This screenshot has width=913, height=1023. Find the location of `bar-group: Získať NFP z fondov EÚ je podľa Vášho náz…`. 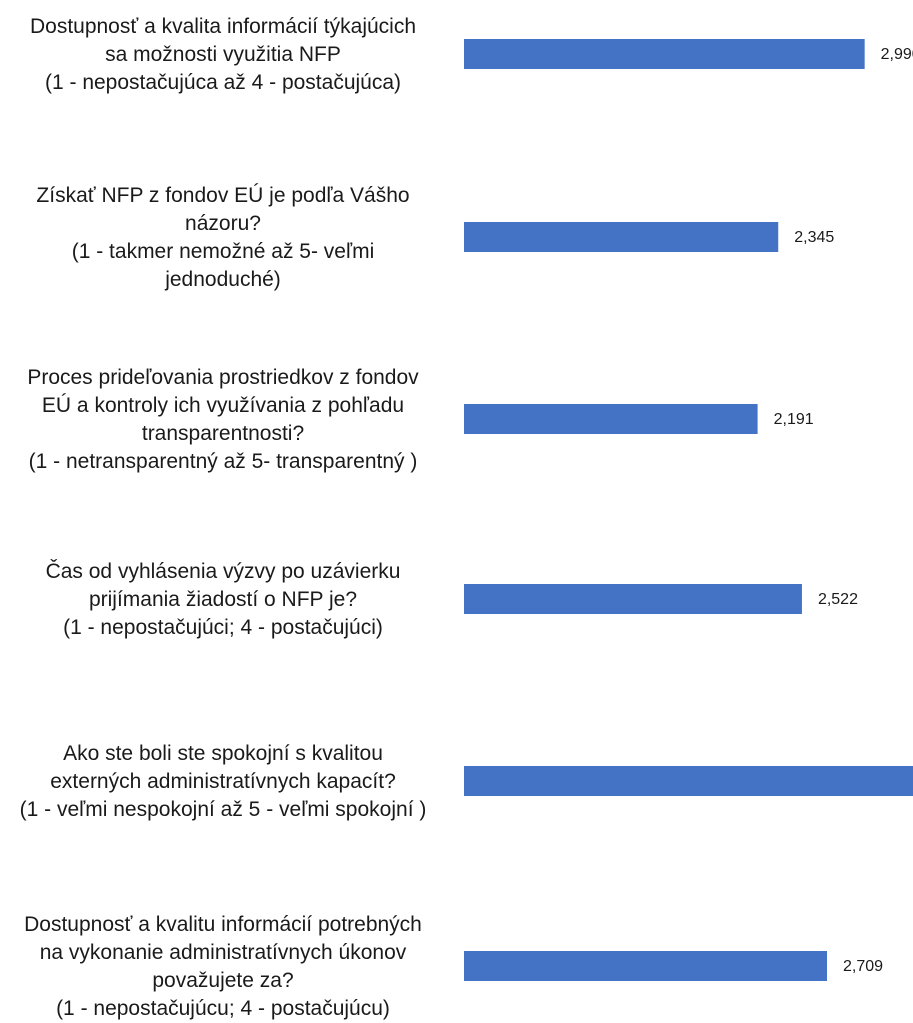

bar-group: Získať NFP z fondov EÚ je podľa Vášho náz… is located at coordinates (435, 237).